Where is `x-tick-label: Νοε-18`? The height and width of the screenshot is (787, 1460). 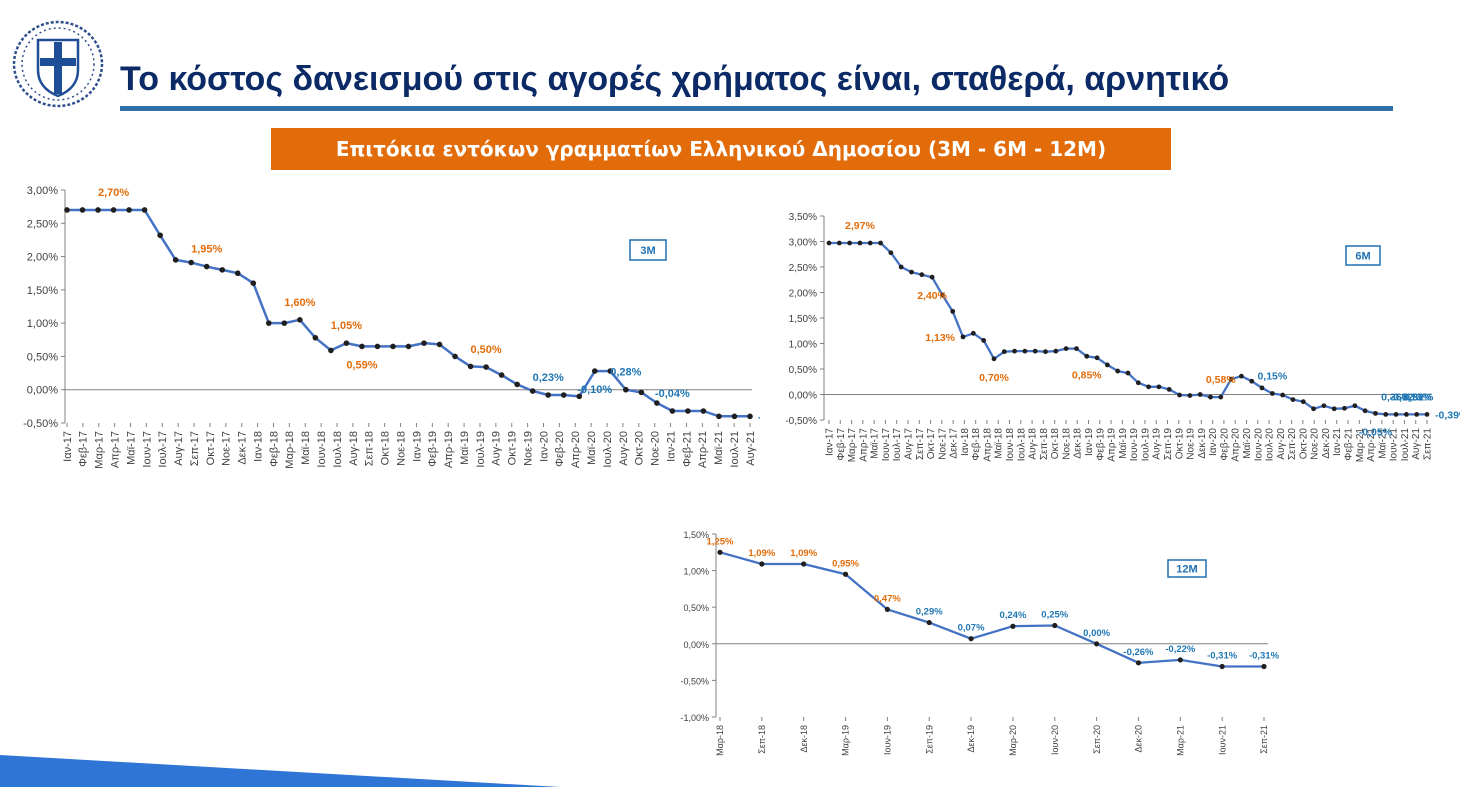 x-tick-label: Νοε-18 is located at coordinates (1066, 444).